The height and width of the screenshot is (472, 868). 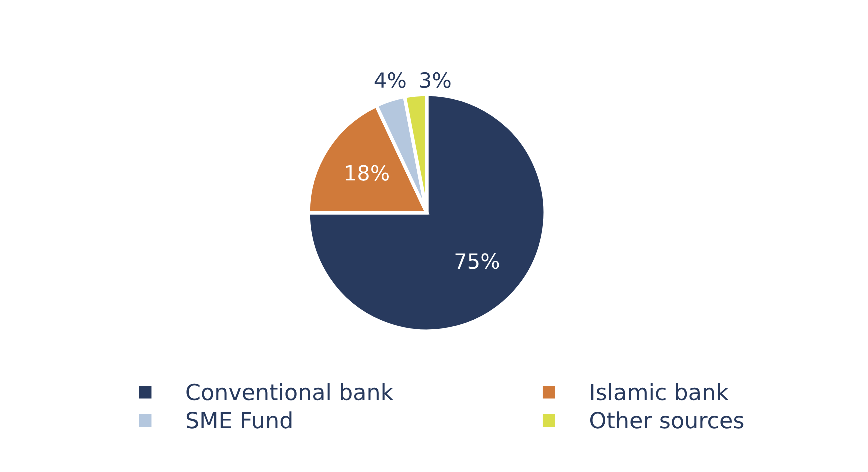 I want to click on data-label: 75%, so click(x=478, y=262).